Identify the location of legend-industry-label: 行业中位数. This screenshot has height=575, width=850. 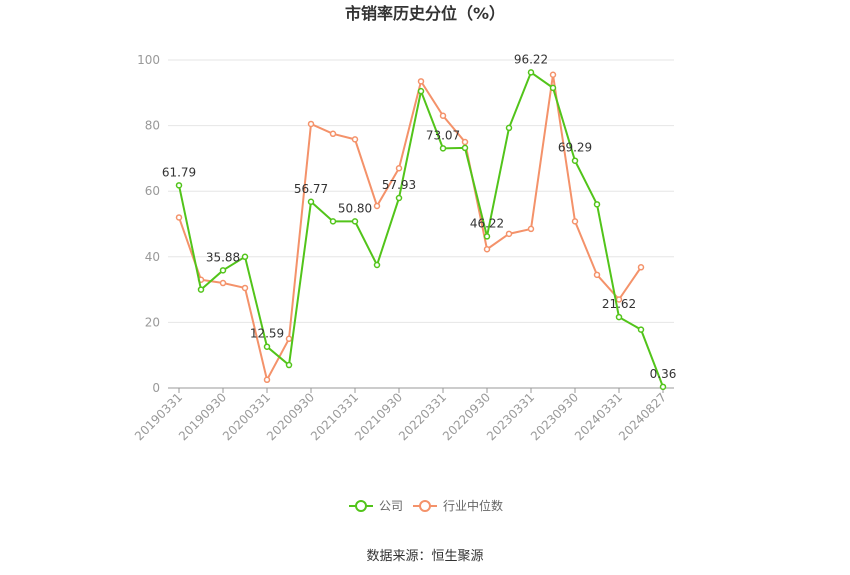
(473, 505).